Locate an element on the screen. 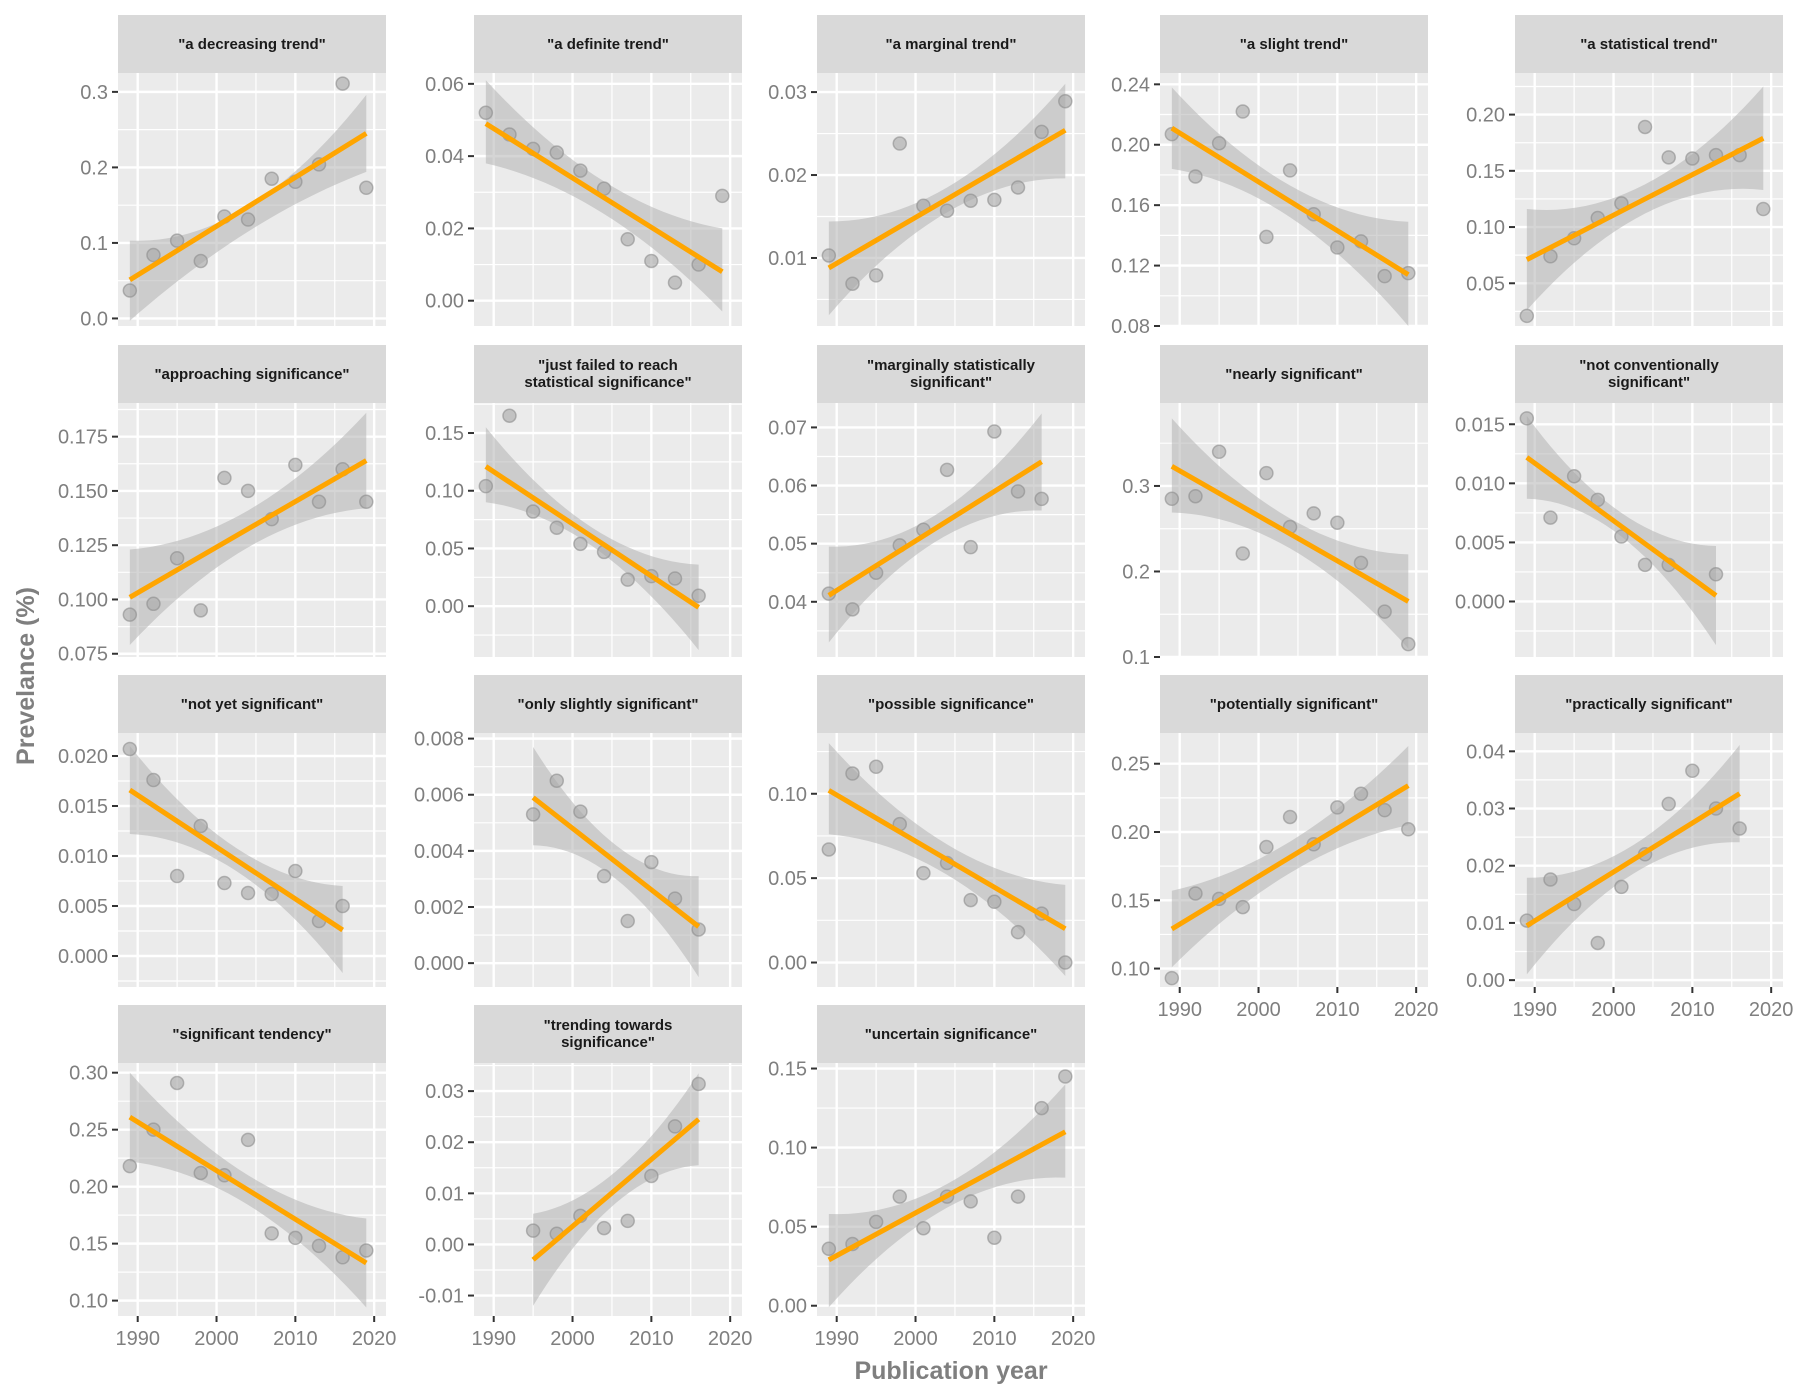 The image size is (1800, 1400). y-tick-label: 0.07 is located at coordinates (787, 428).